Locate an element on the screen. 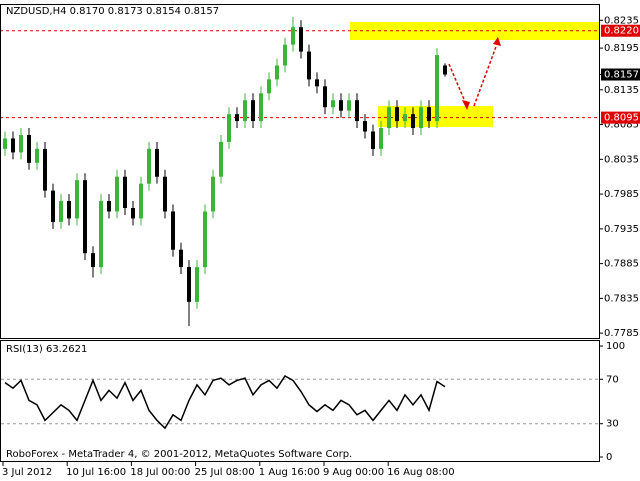 Image resolution: width=640 pixels, height=481 pixels. y-tick-label: 0.8235 is located at coordinates (621, 20).